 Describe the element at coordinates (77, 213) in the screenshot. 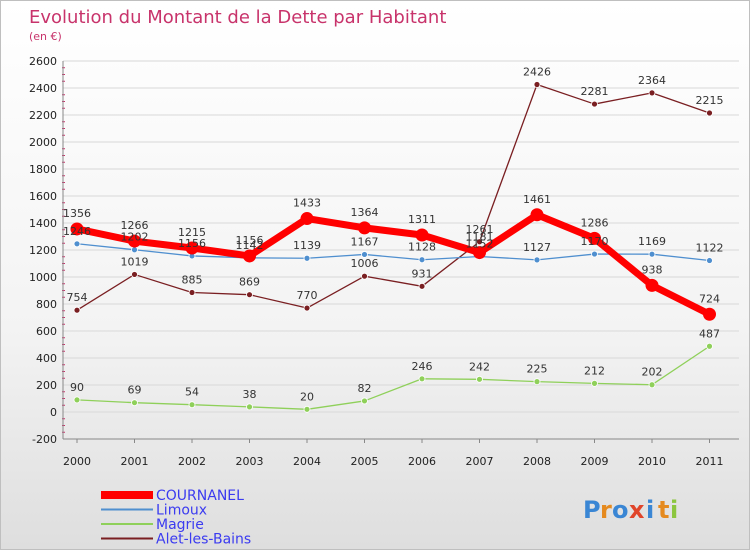

I see `data-label-cournanel: 1356` at that location.